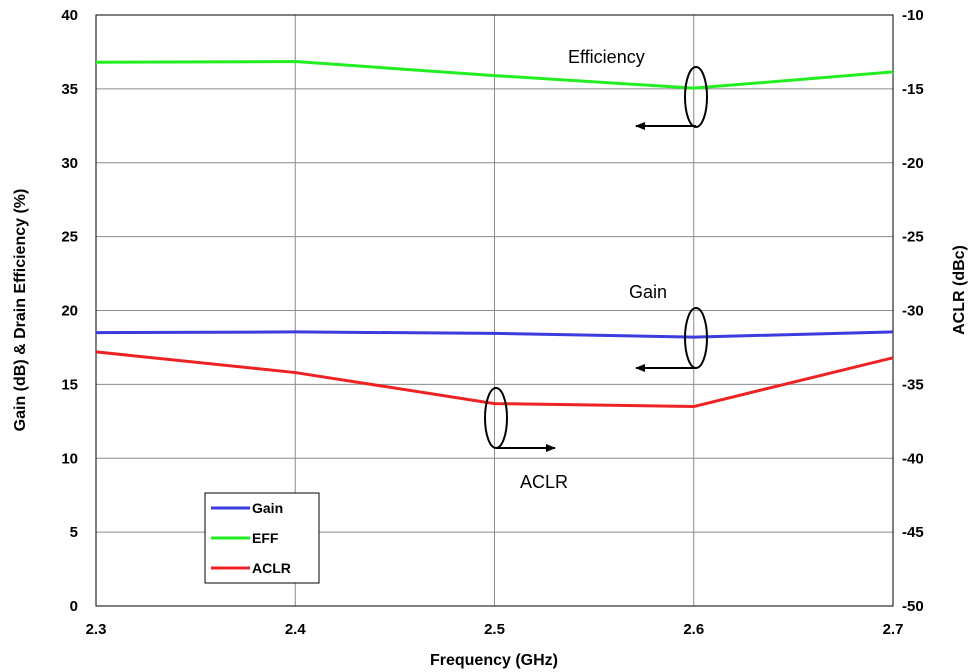  What do you see at coordinates (696, 97) in the screenshot?
I see `annotation-efficiency-ellipse` at bounding box center [696, 97].